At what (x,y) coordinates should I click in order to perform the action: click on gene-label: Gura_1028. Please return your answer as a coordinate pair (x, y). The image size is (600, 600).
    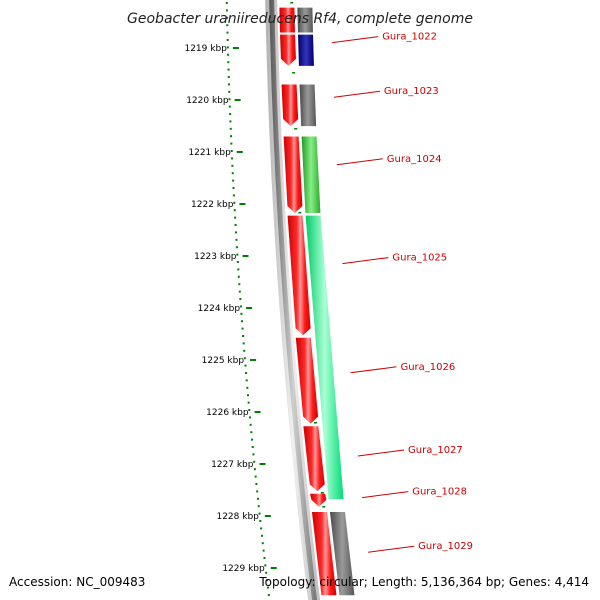
    Looking at the image, I should click on (439, 492).